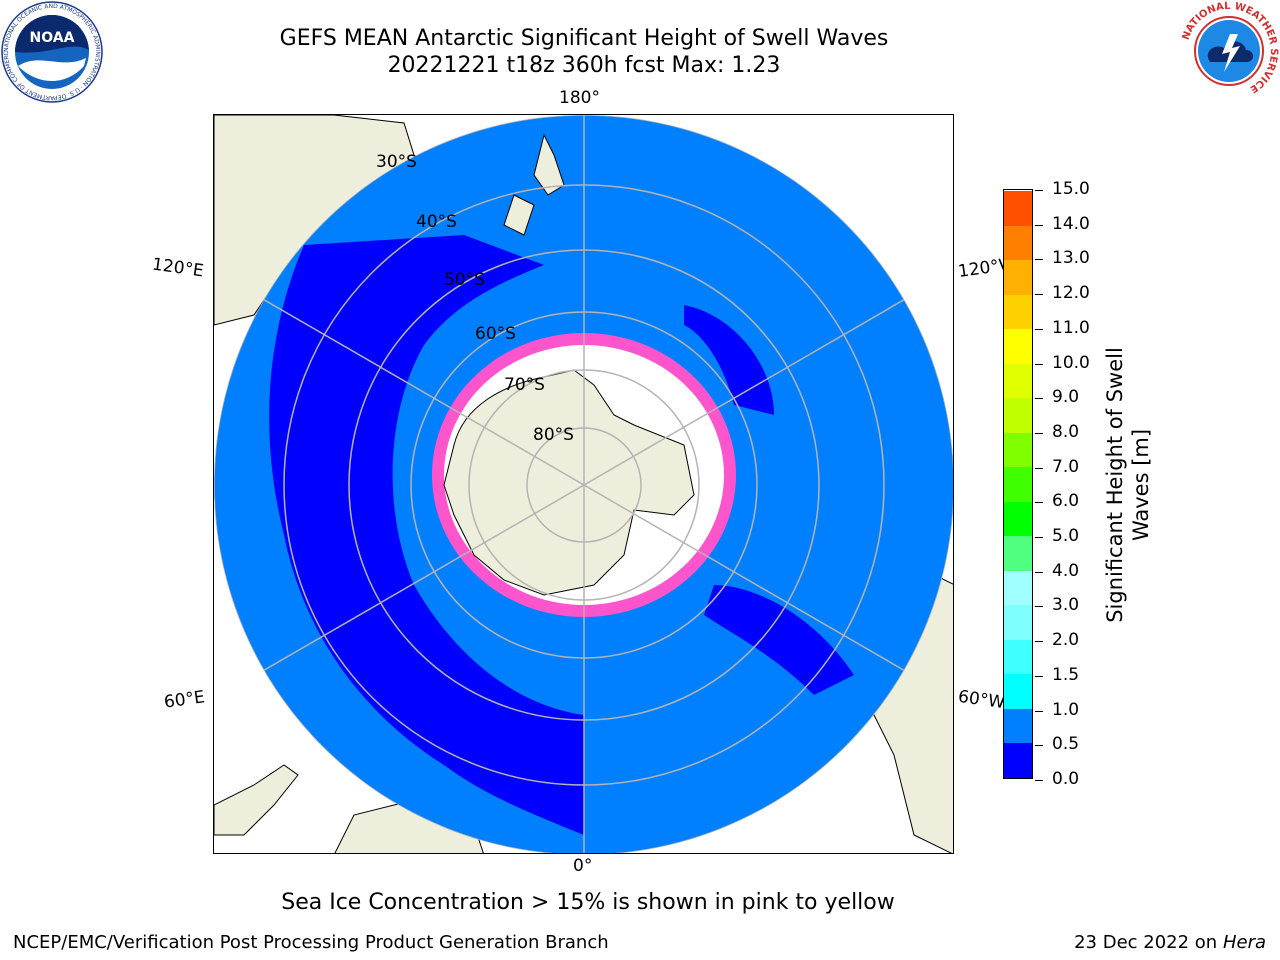 This screenshot has width=1280, height=960. Describe the element at coordinates (1071, 189) in the screenshot. I see `colorbar-tick-label: 15.0` at that location.